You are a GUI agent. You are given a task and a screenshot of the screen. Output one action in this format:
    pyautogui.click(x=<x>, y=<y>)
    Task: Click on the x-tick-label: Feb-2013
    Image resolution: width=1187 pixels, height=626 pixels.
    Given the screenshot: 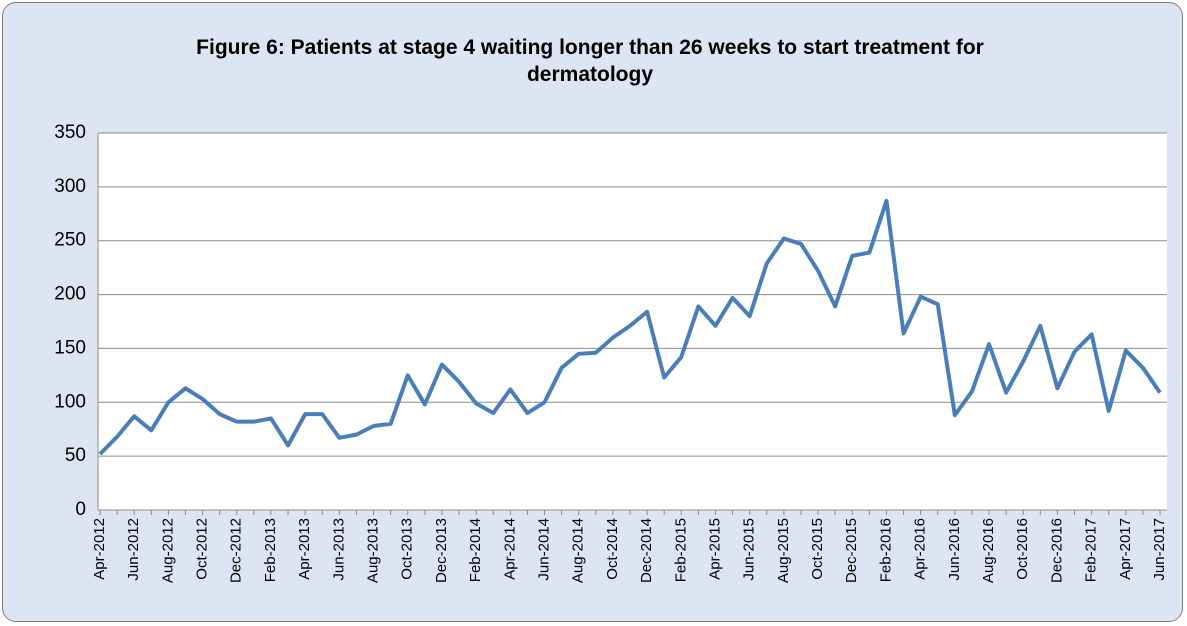 What is the action you would take?
    pyautogui.click(x=270, y=550)
    